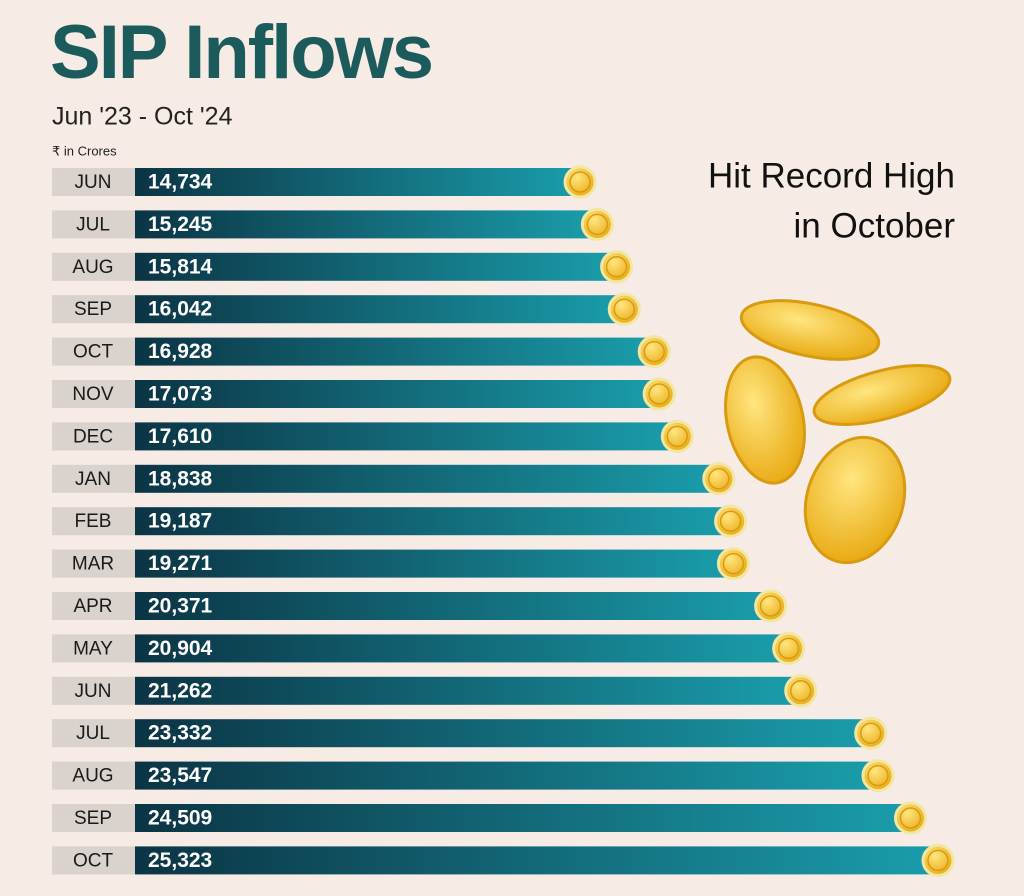 Image resolution: width=1024 pixels, height=896 pixels. What do you see at coordinates (180, 860) in the screenshot?
I see `value-label: 25,323` at bounding box center [180, 860].